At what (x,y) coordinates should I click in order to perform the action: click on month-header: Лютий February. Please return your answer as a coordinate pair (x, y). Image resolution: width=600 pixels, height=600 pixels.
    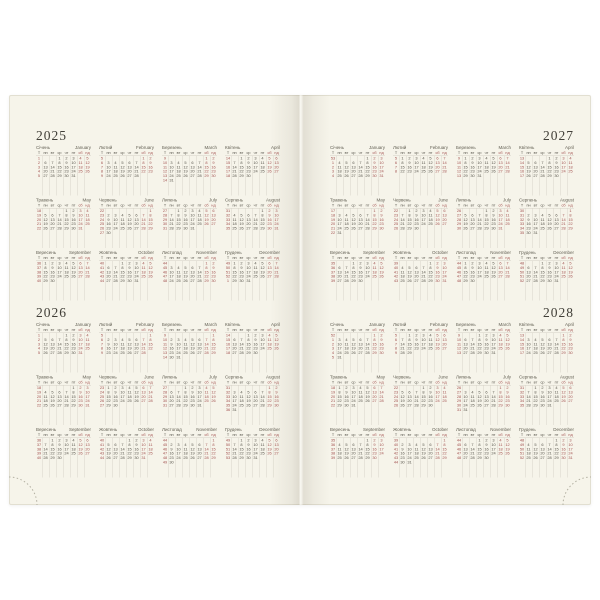
    Looking at the image, I should click on (126, 325).